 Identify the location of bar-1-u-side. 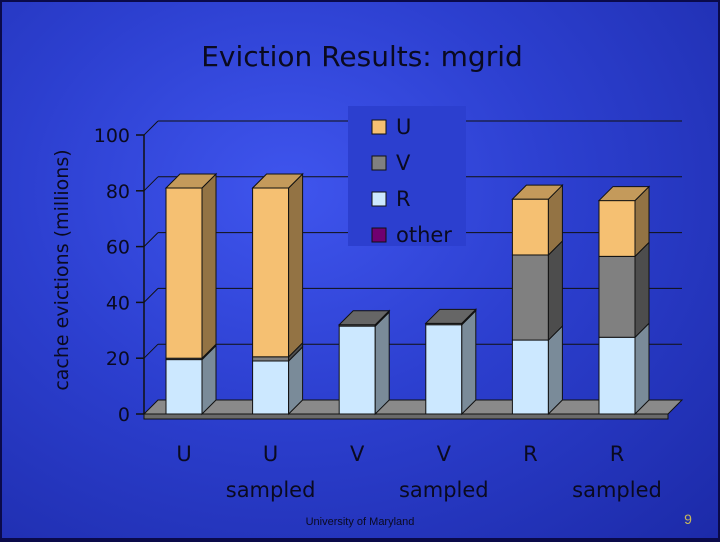
(296, 265).